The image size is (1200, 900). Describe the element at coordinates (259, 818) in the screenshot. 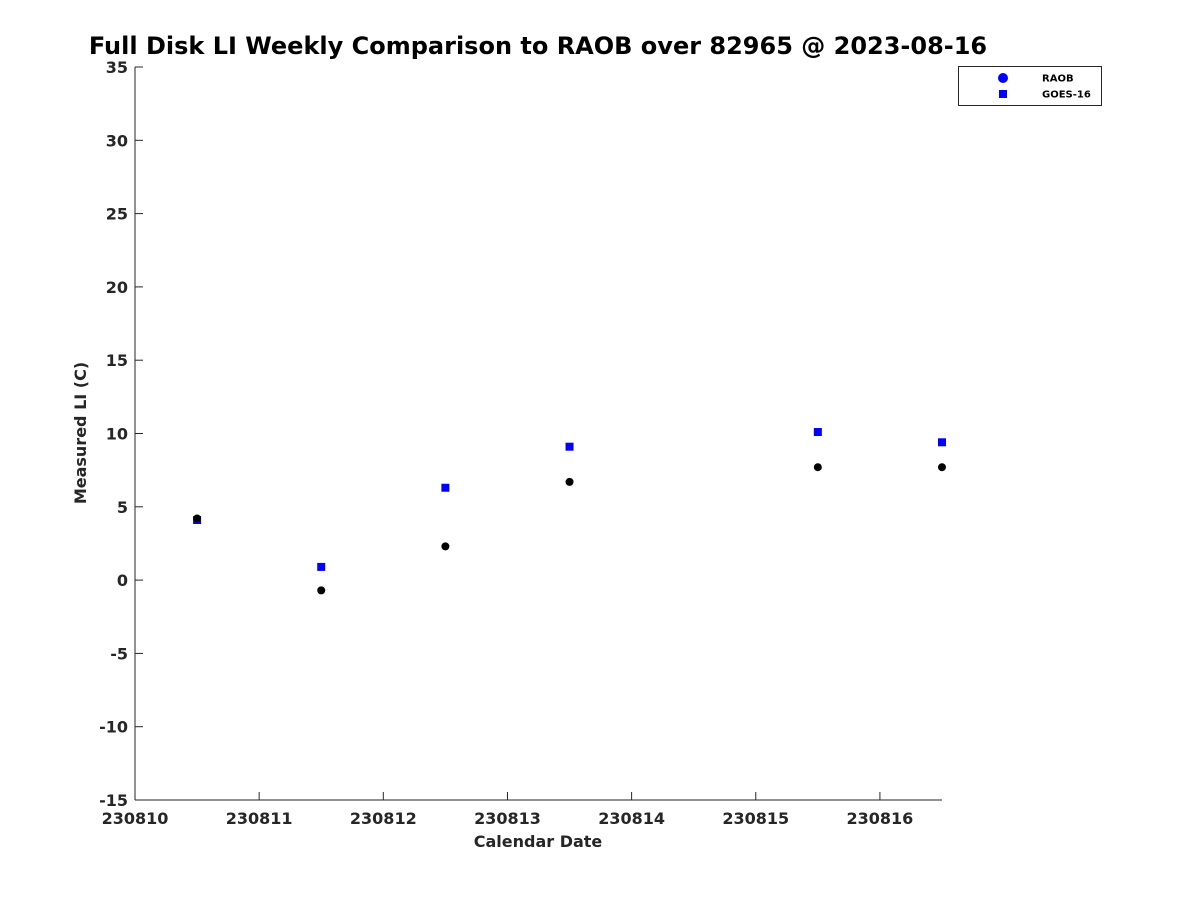

I see `x-tick-label: 230811` at that location.